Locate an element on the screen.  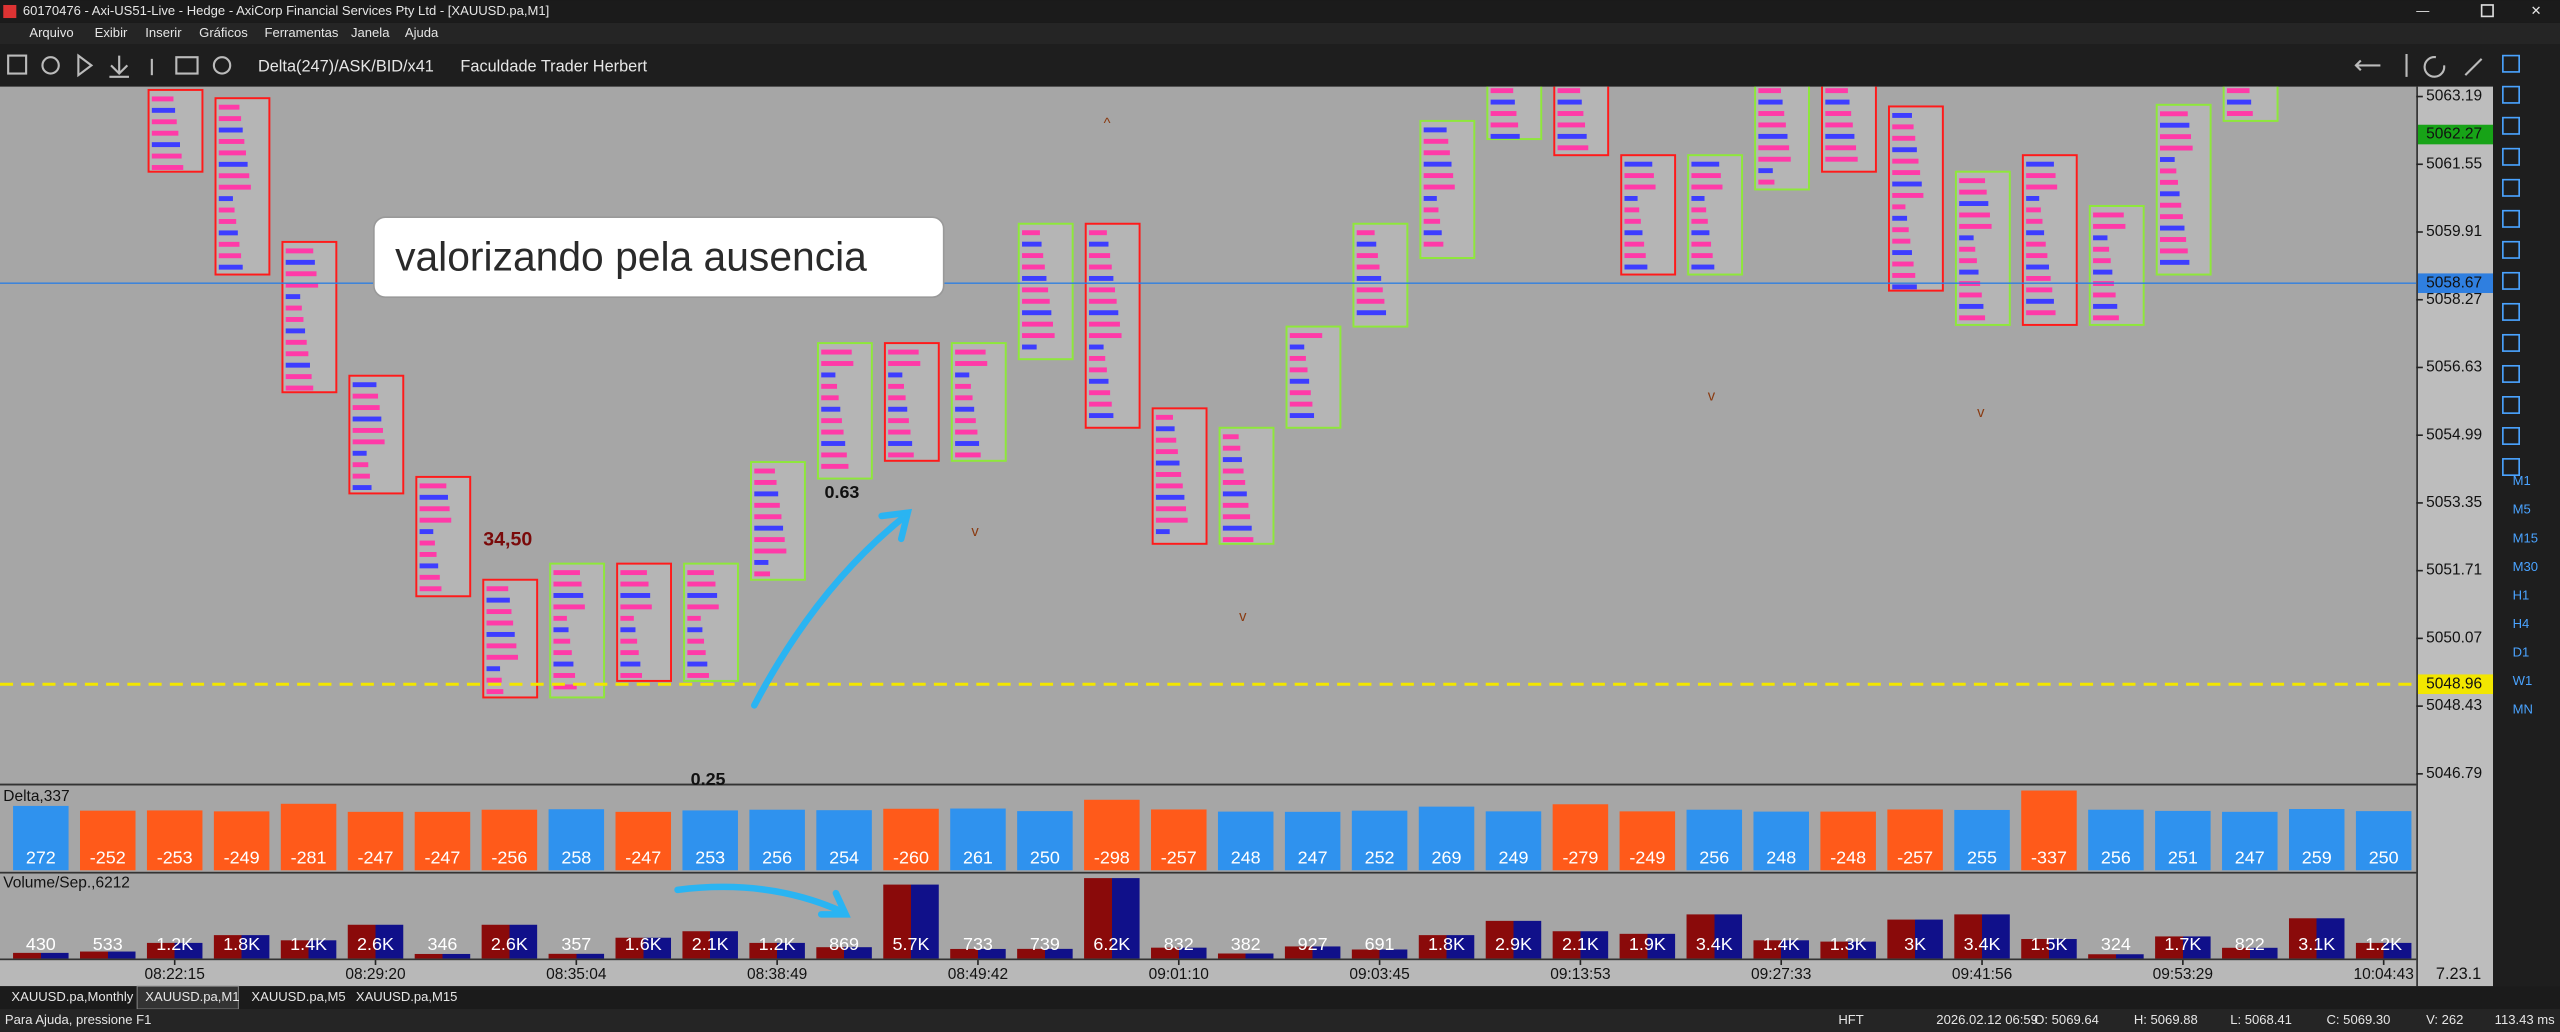
menu-item: Exibir is located at coordinates (111, 32).